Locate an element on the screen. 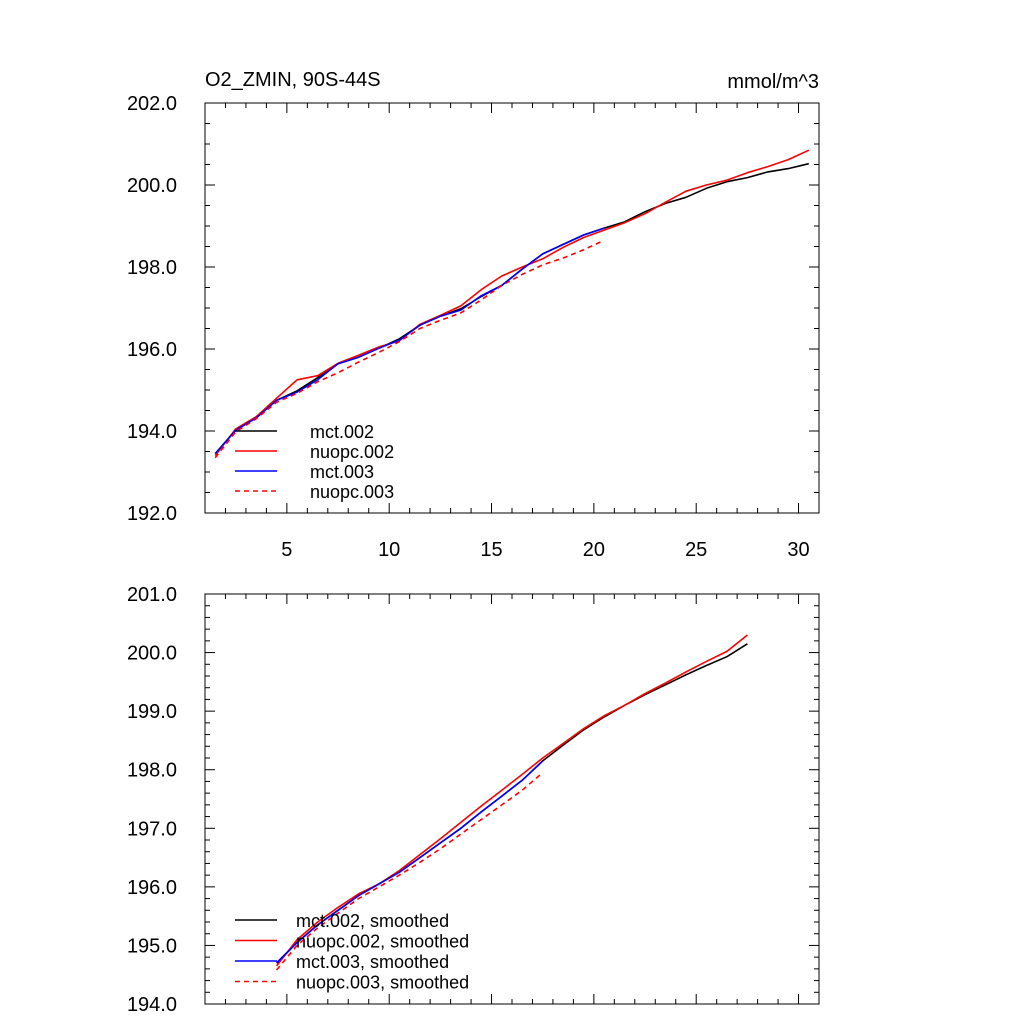  legend-label: nuopc.003, smoothed is located at coordinates (382, 983).